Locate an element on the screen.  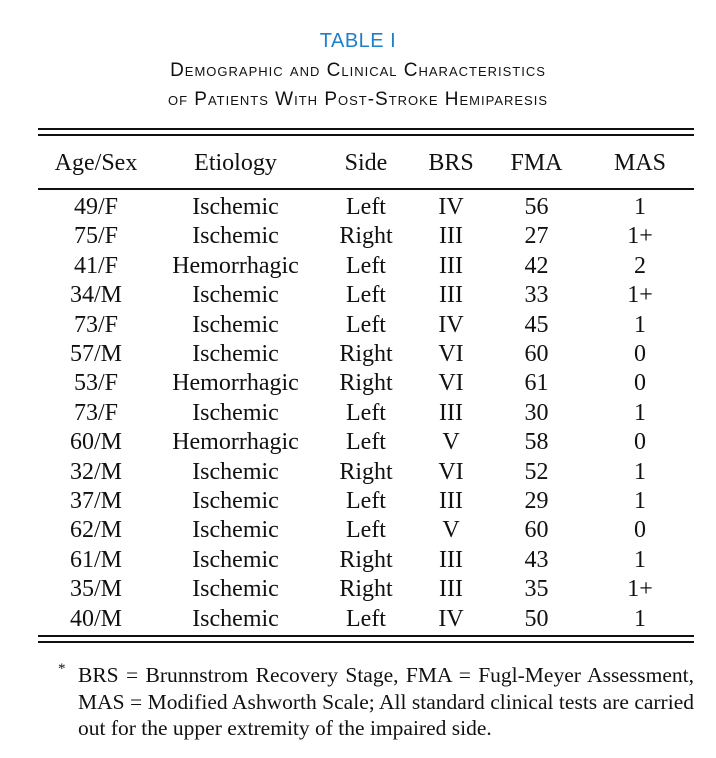
table-row: 53/F Hemorrhagic Right VI 61 0 is located at coordinates (366, 383).